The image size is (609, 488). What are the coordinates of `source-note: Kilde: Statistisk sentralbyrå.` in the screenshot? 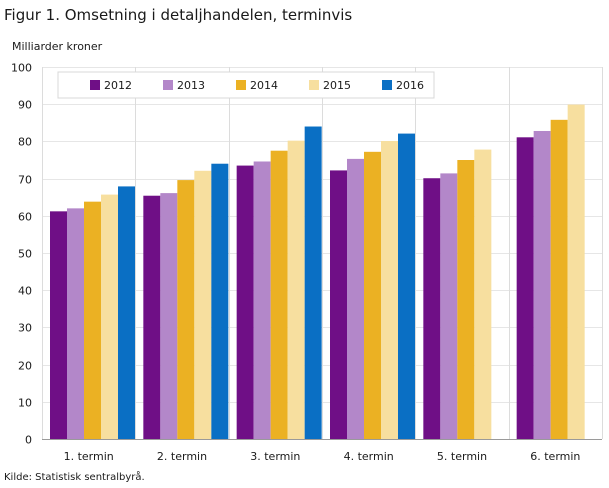 It's located at (74, 477).